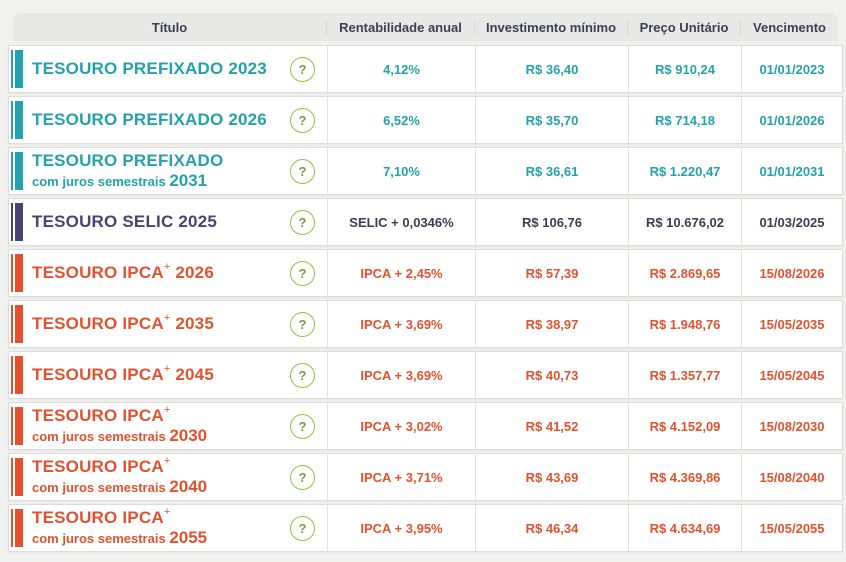  I want to click on bond-title-cell: TESOURO IPCA+ 2045 ?, so click(168, 375).